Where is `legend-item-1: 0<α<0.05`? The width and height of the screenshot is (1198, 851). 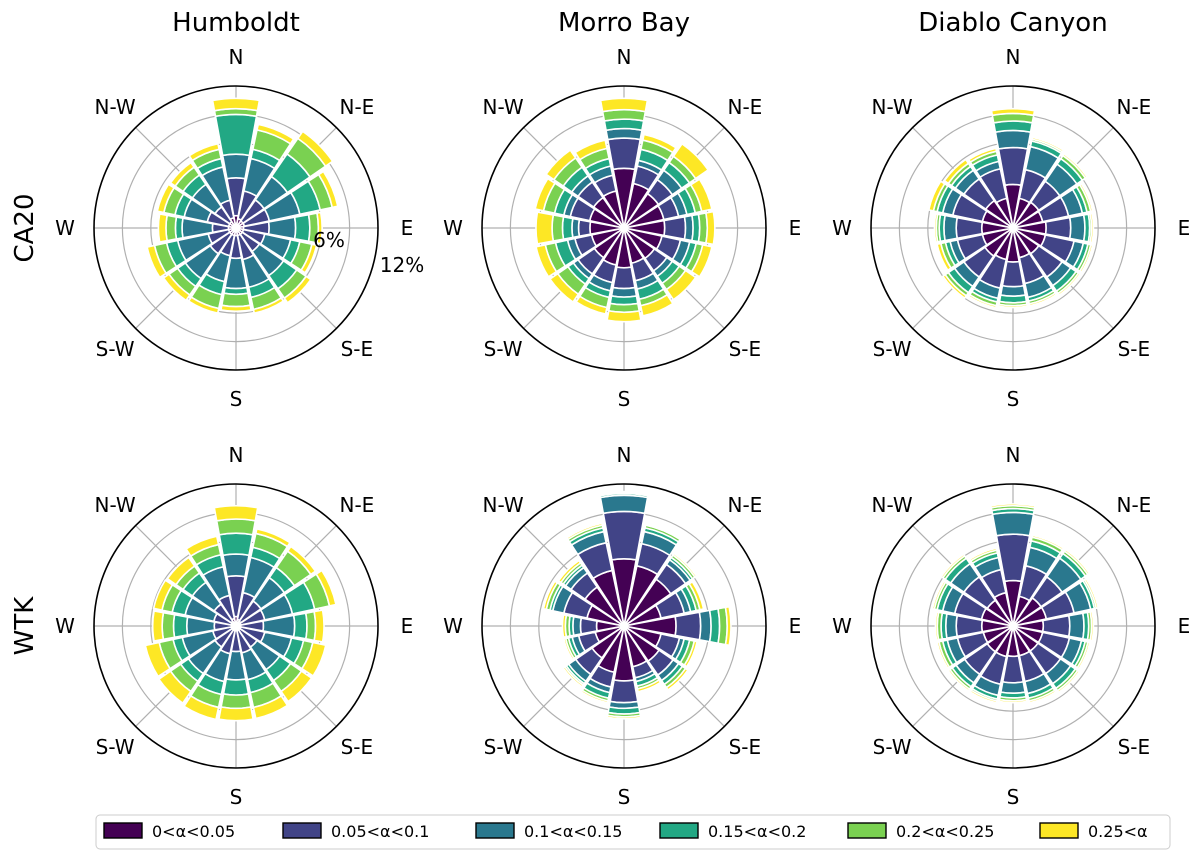 legend-item-1: 0<α<0.05 is located at coordinates (169, 831).